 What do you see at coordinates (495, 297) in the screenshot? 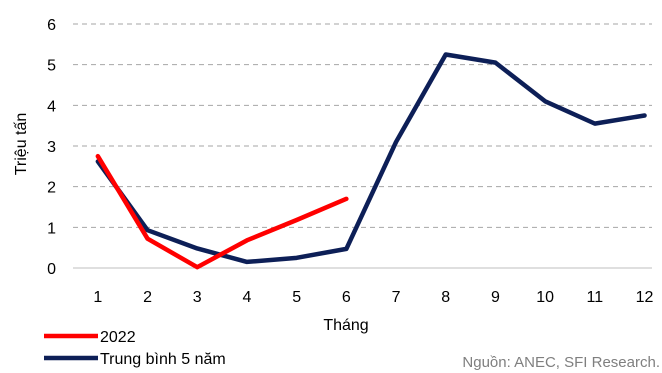
I see `x-tick-label: 9` at bounding box center [495, 297].